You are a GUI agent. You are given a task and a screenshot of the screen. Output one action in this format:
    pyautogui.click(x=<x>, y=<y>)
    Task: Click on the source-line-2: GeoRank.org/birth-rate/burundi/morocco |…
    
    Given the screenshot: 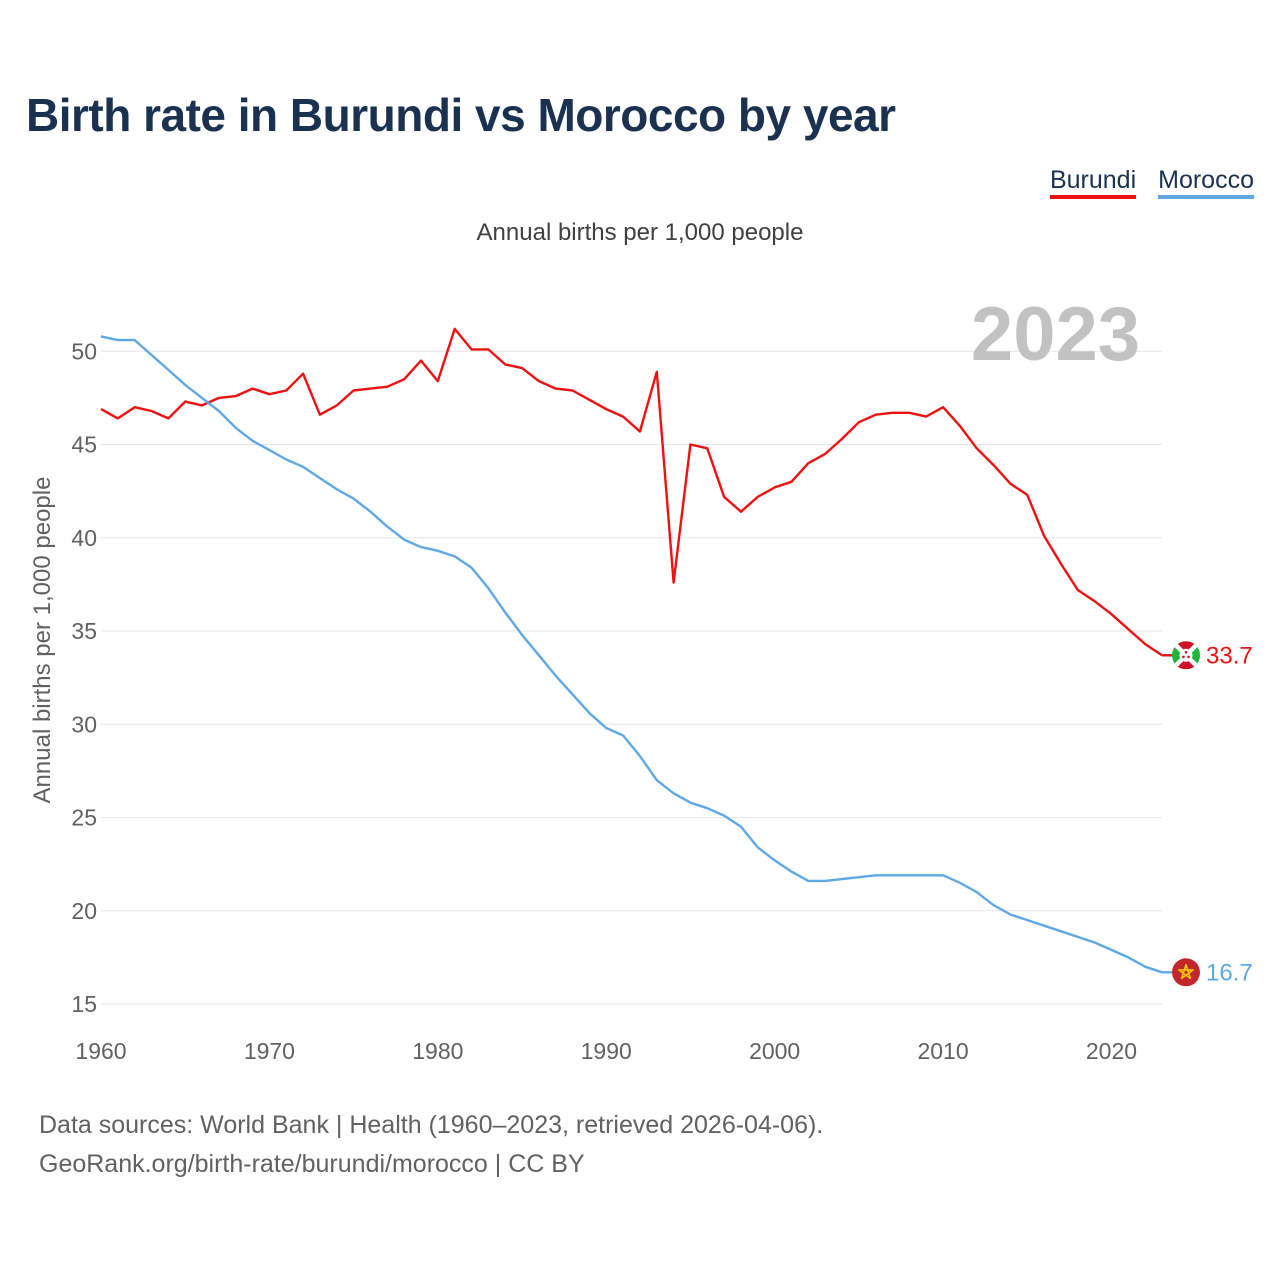 What is the action you would take?
    pyautogui.click(x=312, y=1164)
    